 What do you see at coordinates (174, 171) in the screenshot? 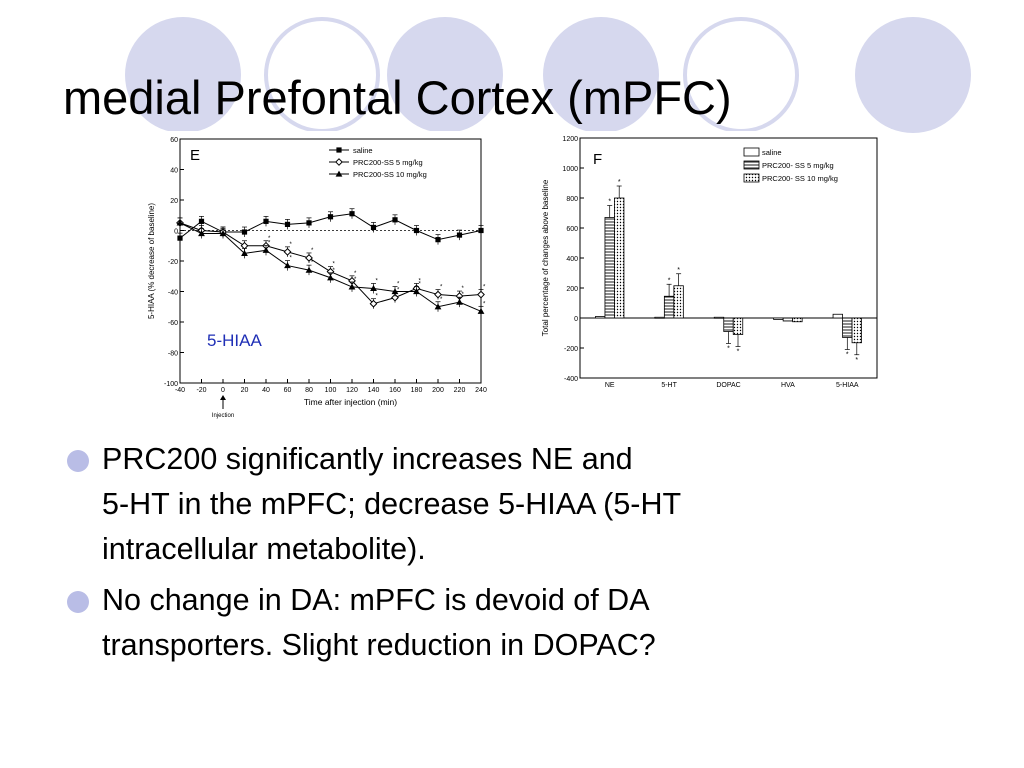
I see `y-tick-label: 40` at bounding box center [174, 171].